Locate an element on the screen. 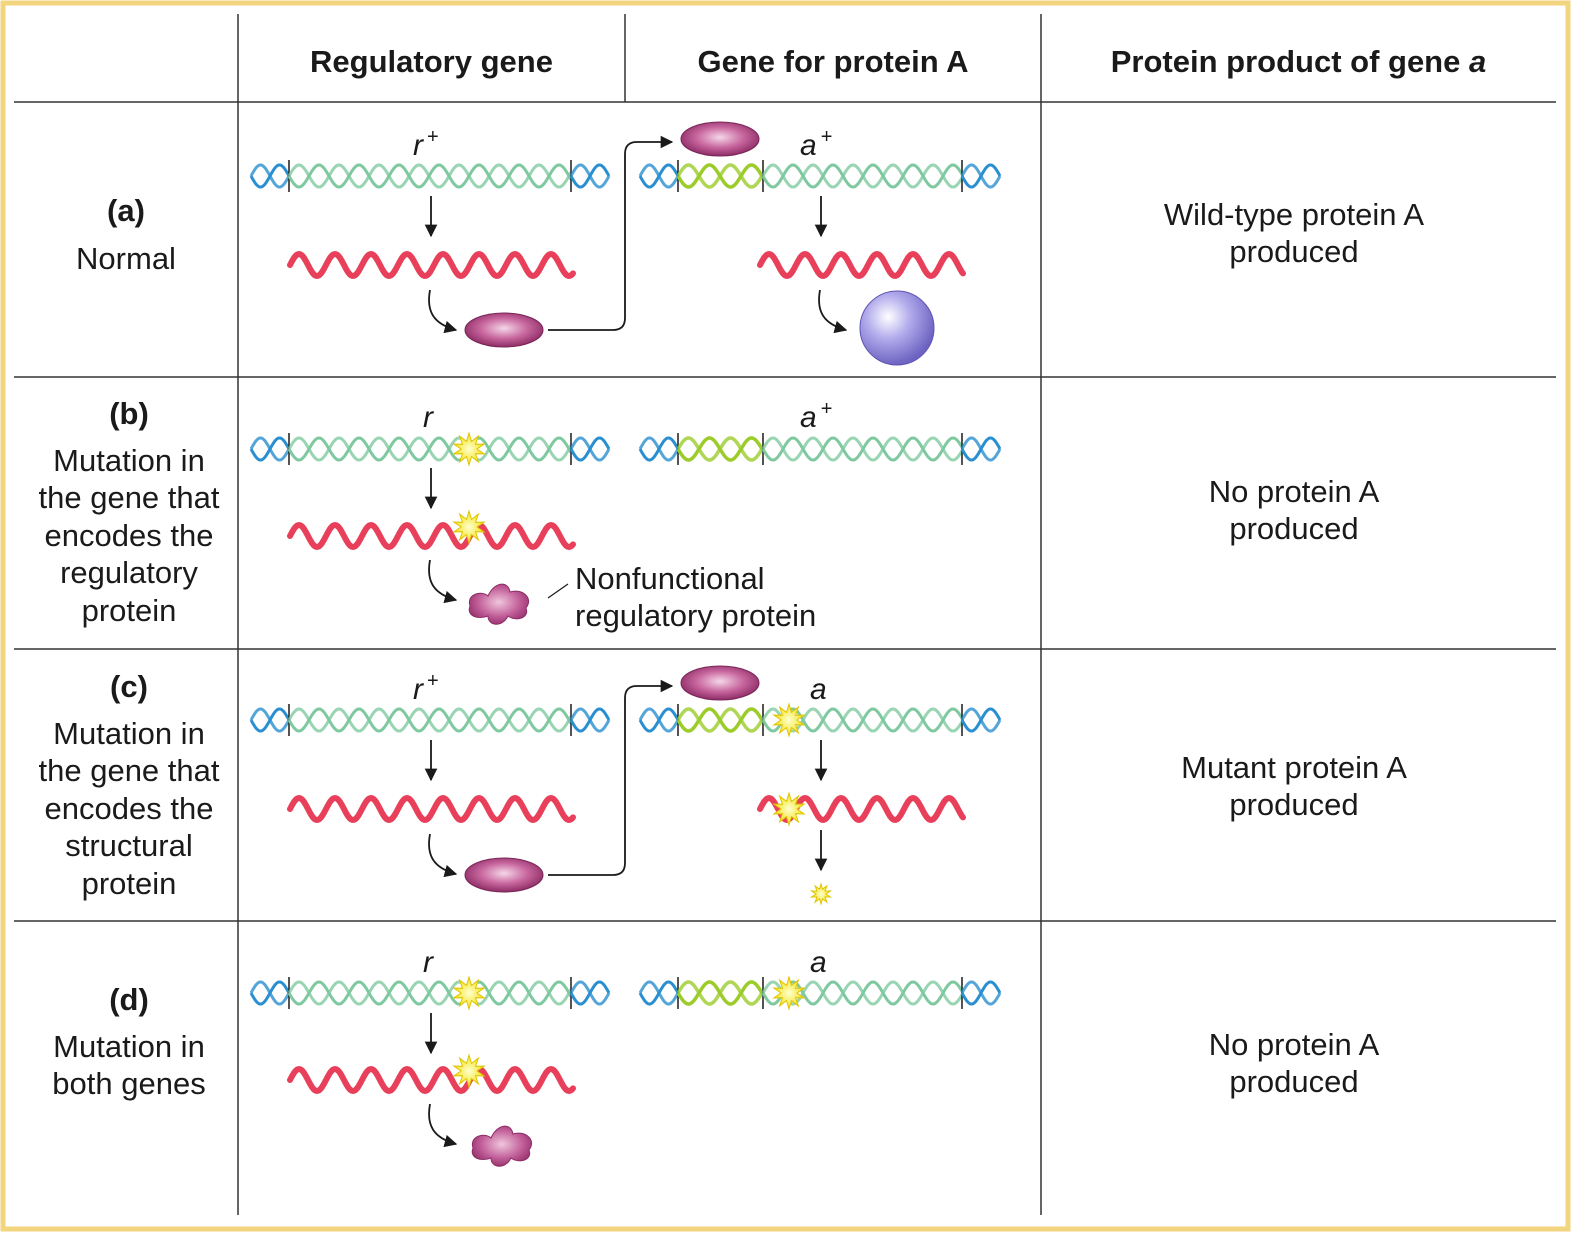 This screenshot has height=1235, width=1578. row-b-note-leader-line is located at coordinates (558, 591).